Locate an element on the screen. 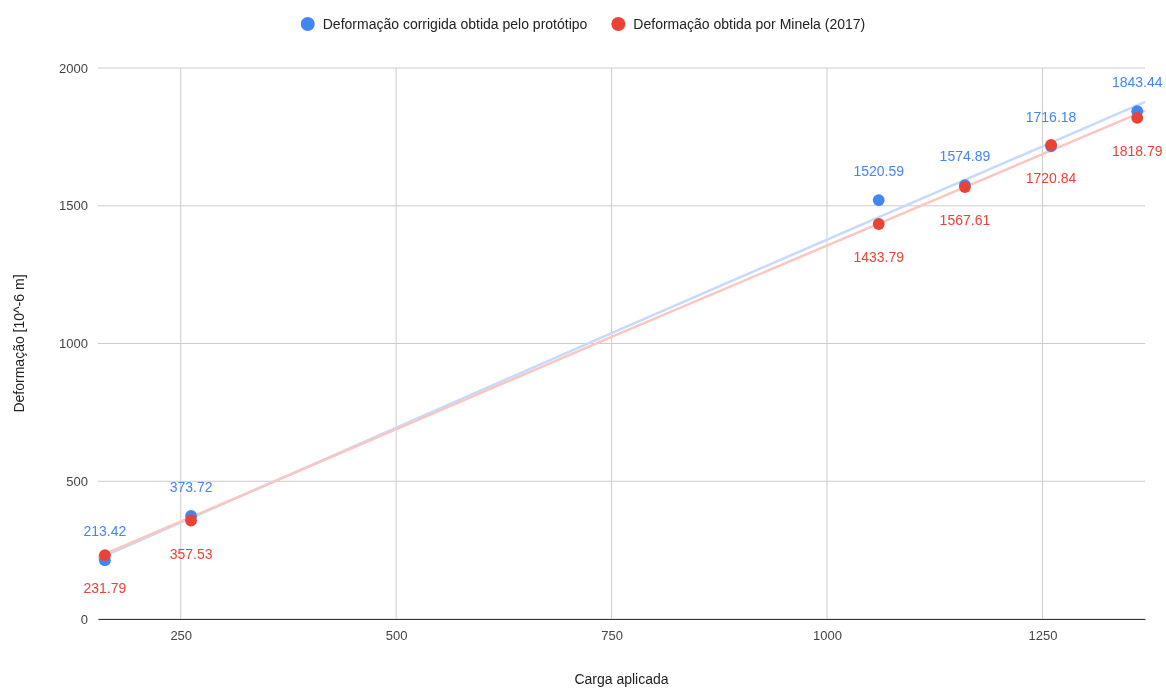  data-label: 231.79 is located at coordinates (105, 588).